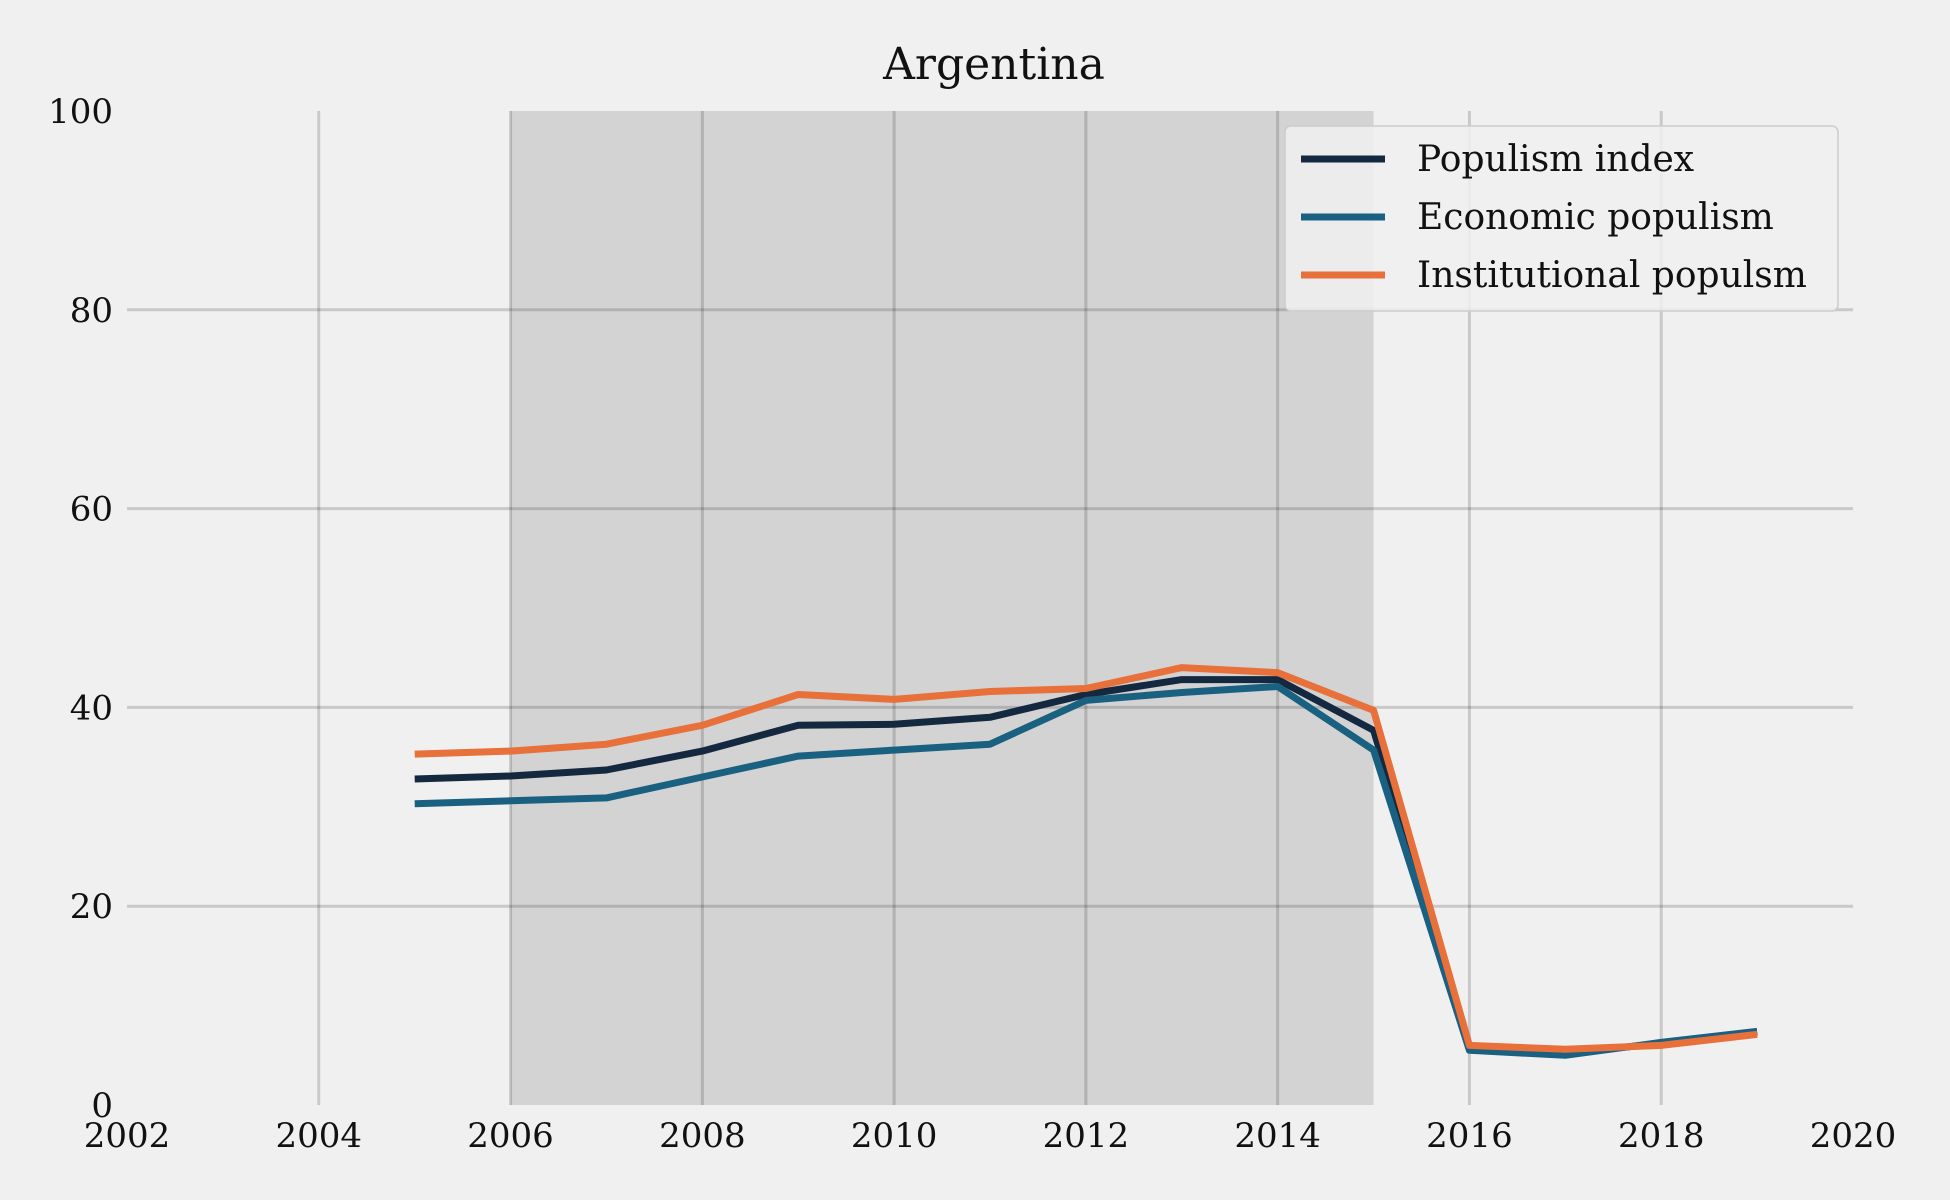 This screenshot has height=1200, width=1950. Describe the element at coordinates (702, 1136) in the screenshot. I see `x-tick-label-3: 2008` at that location.